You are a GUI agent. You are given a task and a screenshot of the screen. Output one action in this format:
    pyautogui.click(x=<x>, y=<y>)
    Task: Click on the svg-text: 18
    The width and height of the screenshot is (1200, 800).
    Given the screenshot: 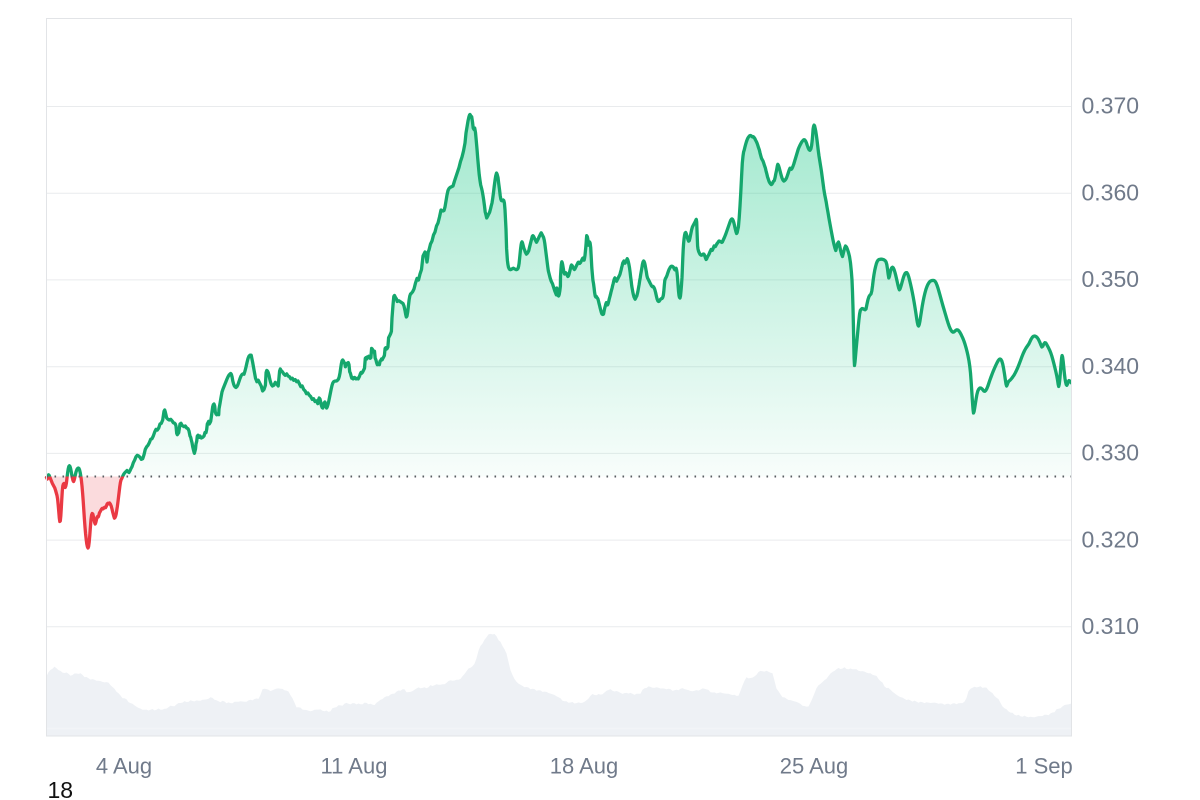 What is the action you would take?
    pyautogui.click(x=61, y=788)
    